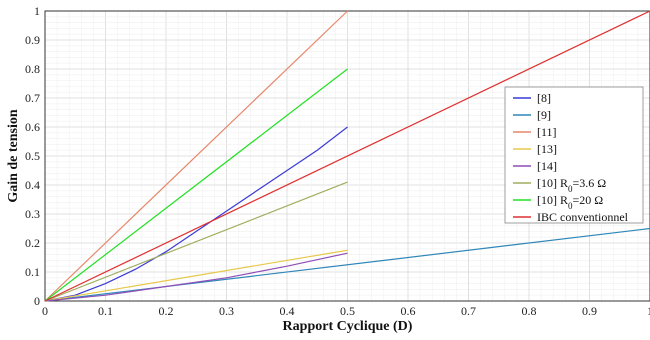 Image resolution: width=650 pixels, height=340 pixels. Describe the element at coordinates (32, 127) in the screenshot. I see `y-tick-label: 0.6` at that location.